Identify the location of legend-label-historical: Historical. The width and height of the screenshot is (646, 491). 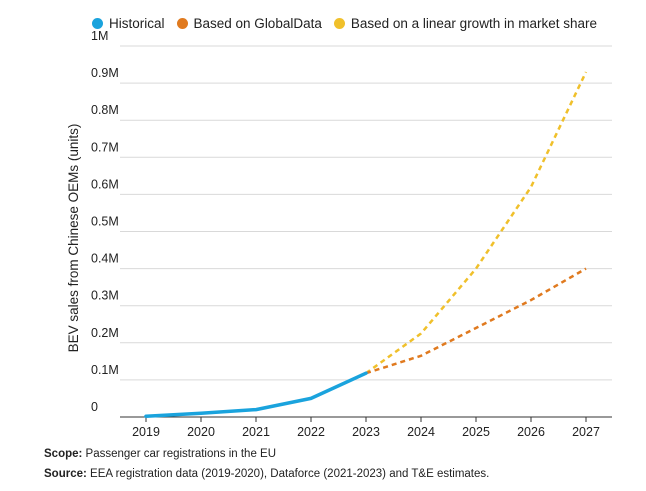
(137, 23).